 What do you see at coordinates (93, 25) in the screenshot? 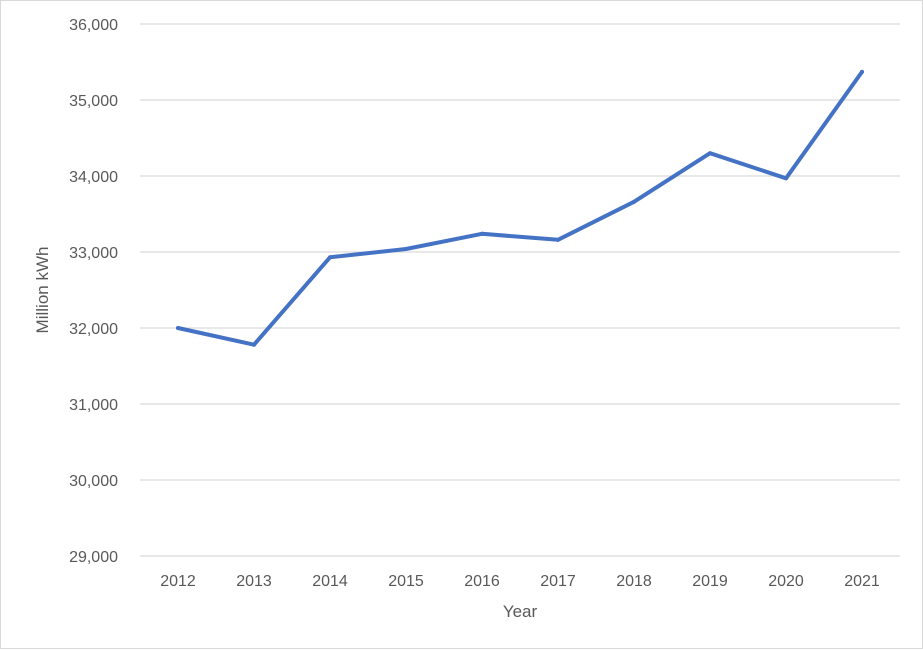
I see `y-tick-label: 36,000` at bounding box center [93, 25].